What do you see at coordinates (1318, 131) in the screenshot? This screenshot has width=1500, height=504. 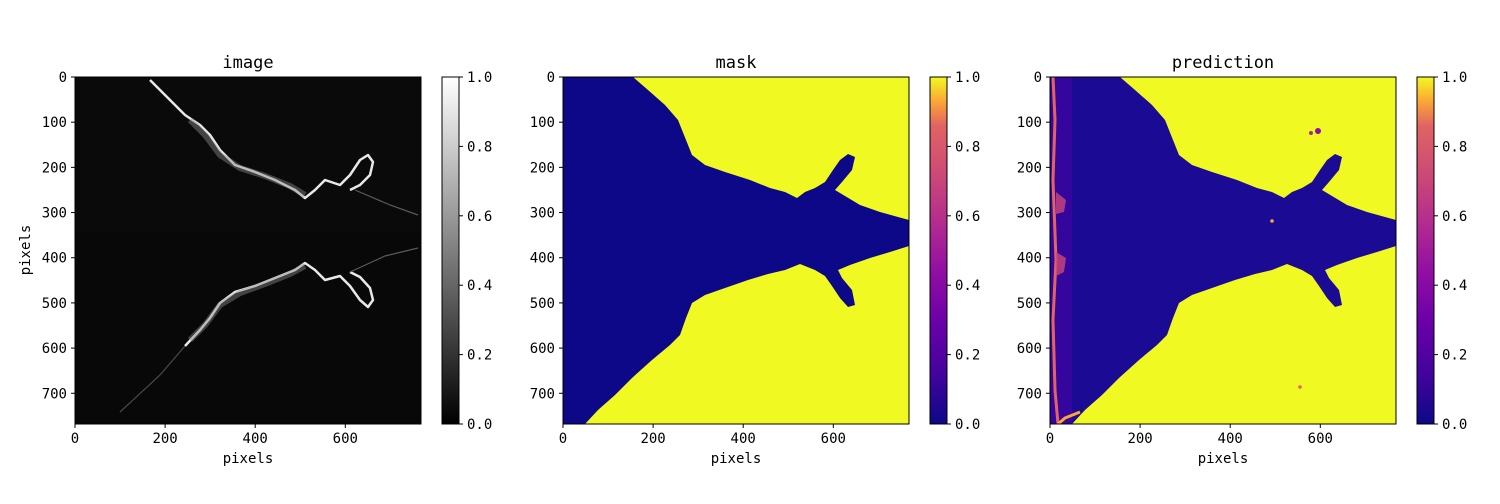 I see `prediction-speckle-upper` at bounding box center [1318, 131].